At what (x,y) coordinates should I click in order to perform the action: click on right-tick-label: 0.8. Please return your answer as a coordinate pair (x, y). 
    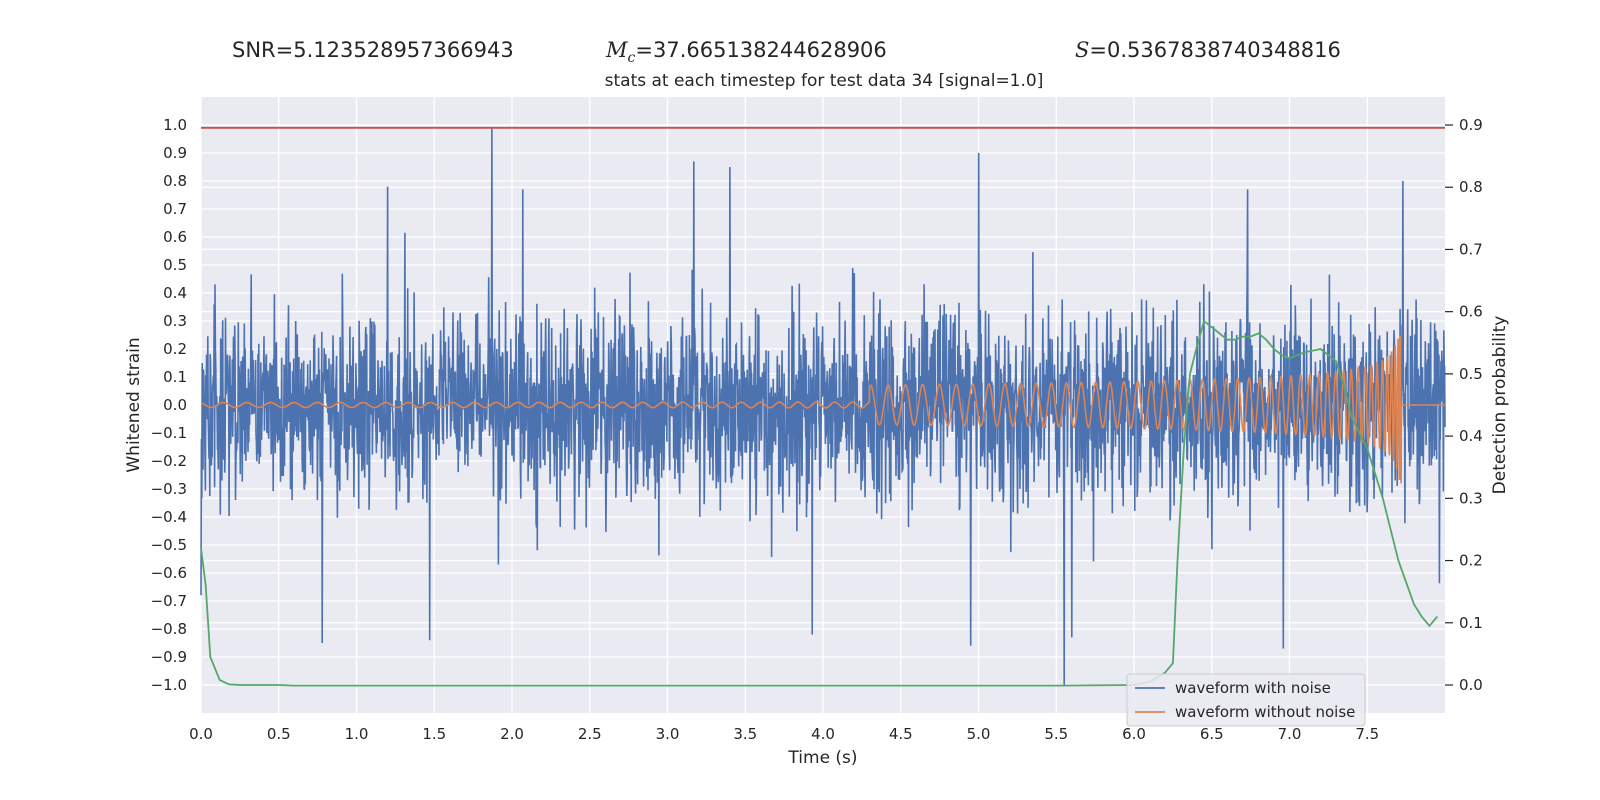
    Looking at the image, I should click on (1471, 187).